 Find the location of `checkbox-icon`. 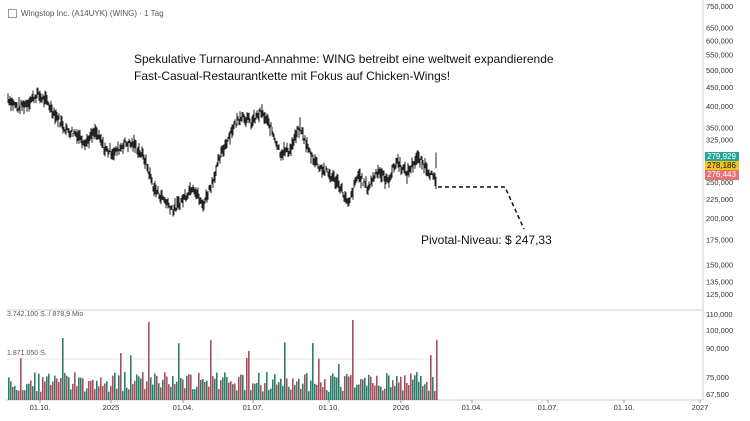

checkbox-icon is located at coordinates (12, 13).